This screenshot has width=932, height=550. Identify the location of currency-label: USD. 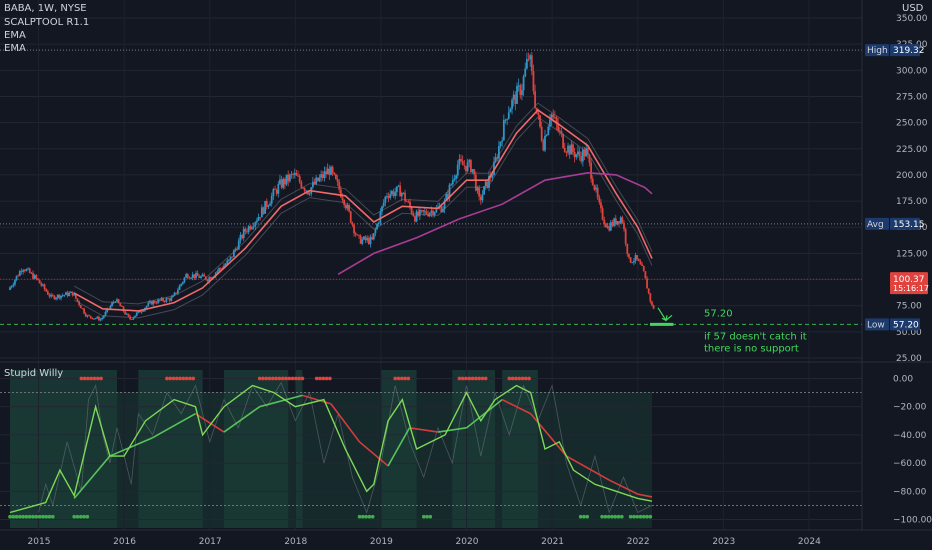
(913, 8).